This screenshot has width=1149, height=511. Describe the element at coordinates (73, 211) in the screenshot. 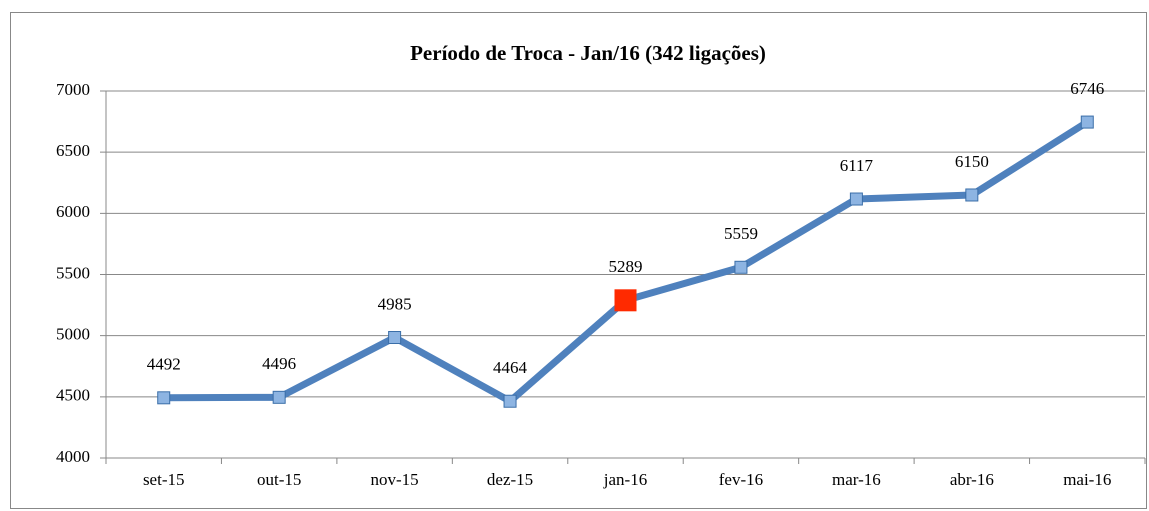

I see `y-tick-label: 6000` at that location.